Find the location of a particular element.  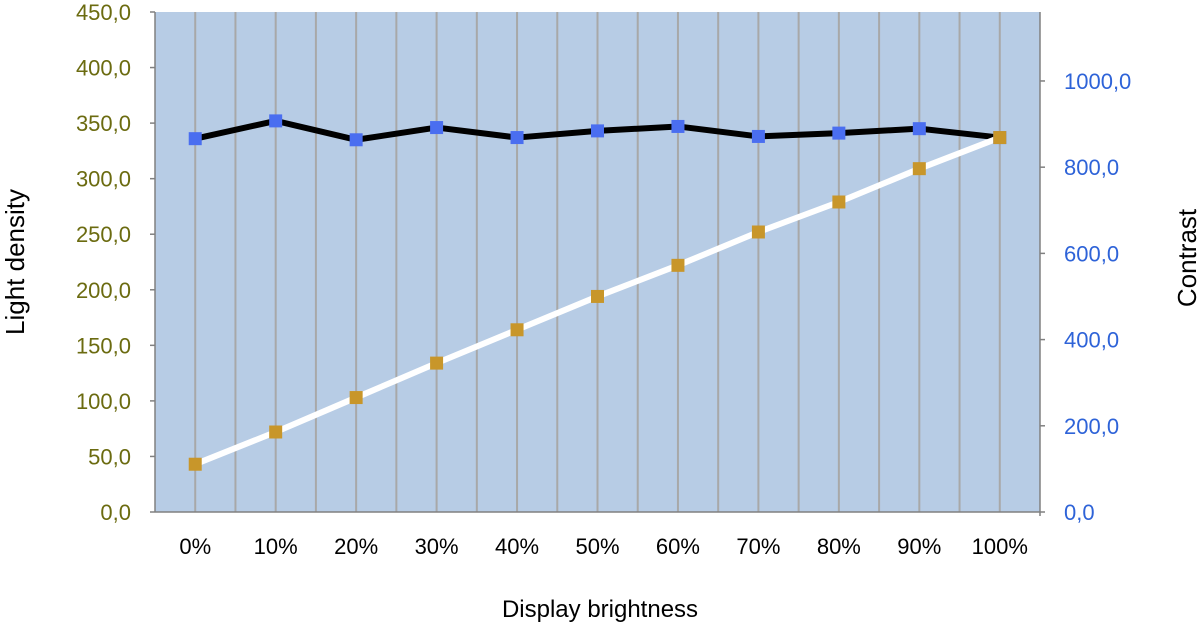

right-tick-label: 1000,0 is located at coordinates (1097, 81).